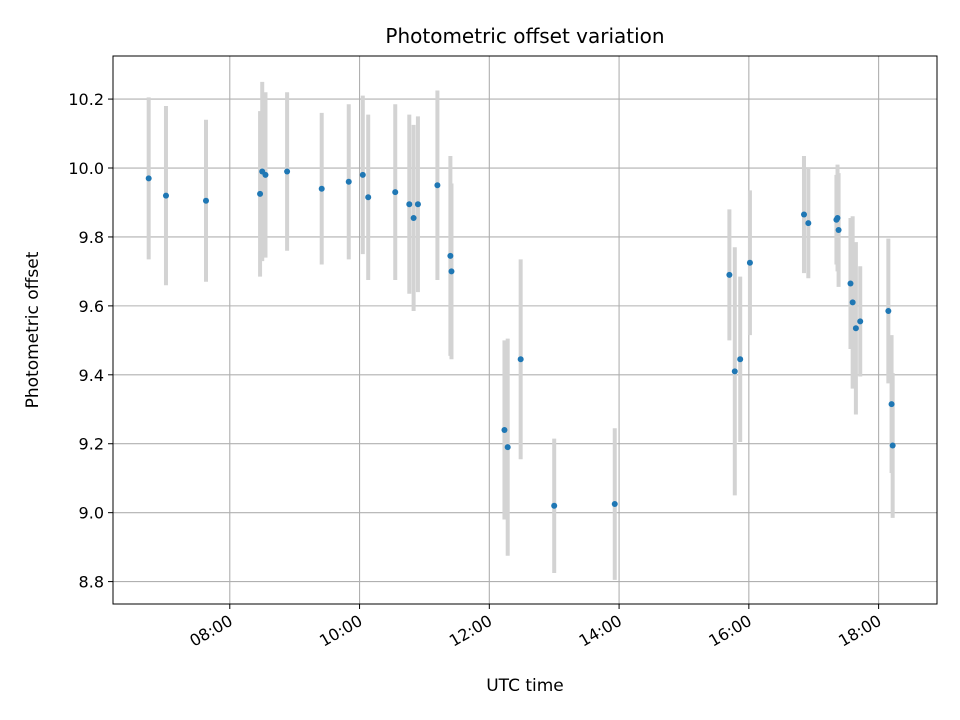 The height and width of the screenshot is (720, 960). What do you see at coordinates (470, 631) in the screenshot?
I see `x-tick-label: 12:00` at bounding box center [470, 631].